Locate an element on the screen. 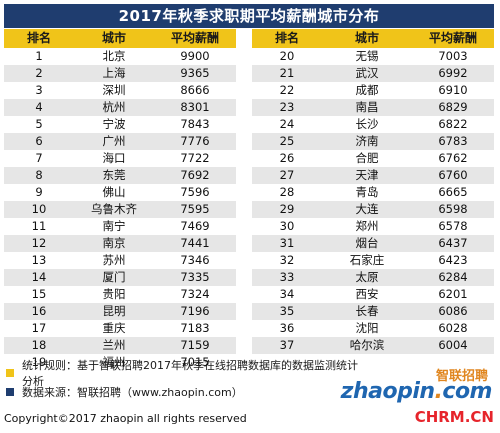  table-row: 4 杭州 8301 23 南昌 6829 is located at coordinates (249, 107).